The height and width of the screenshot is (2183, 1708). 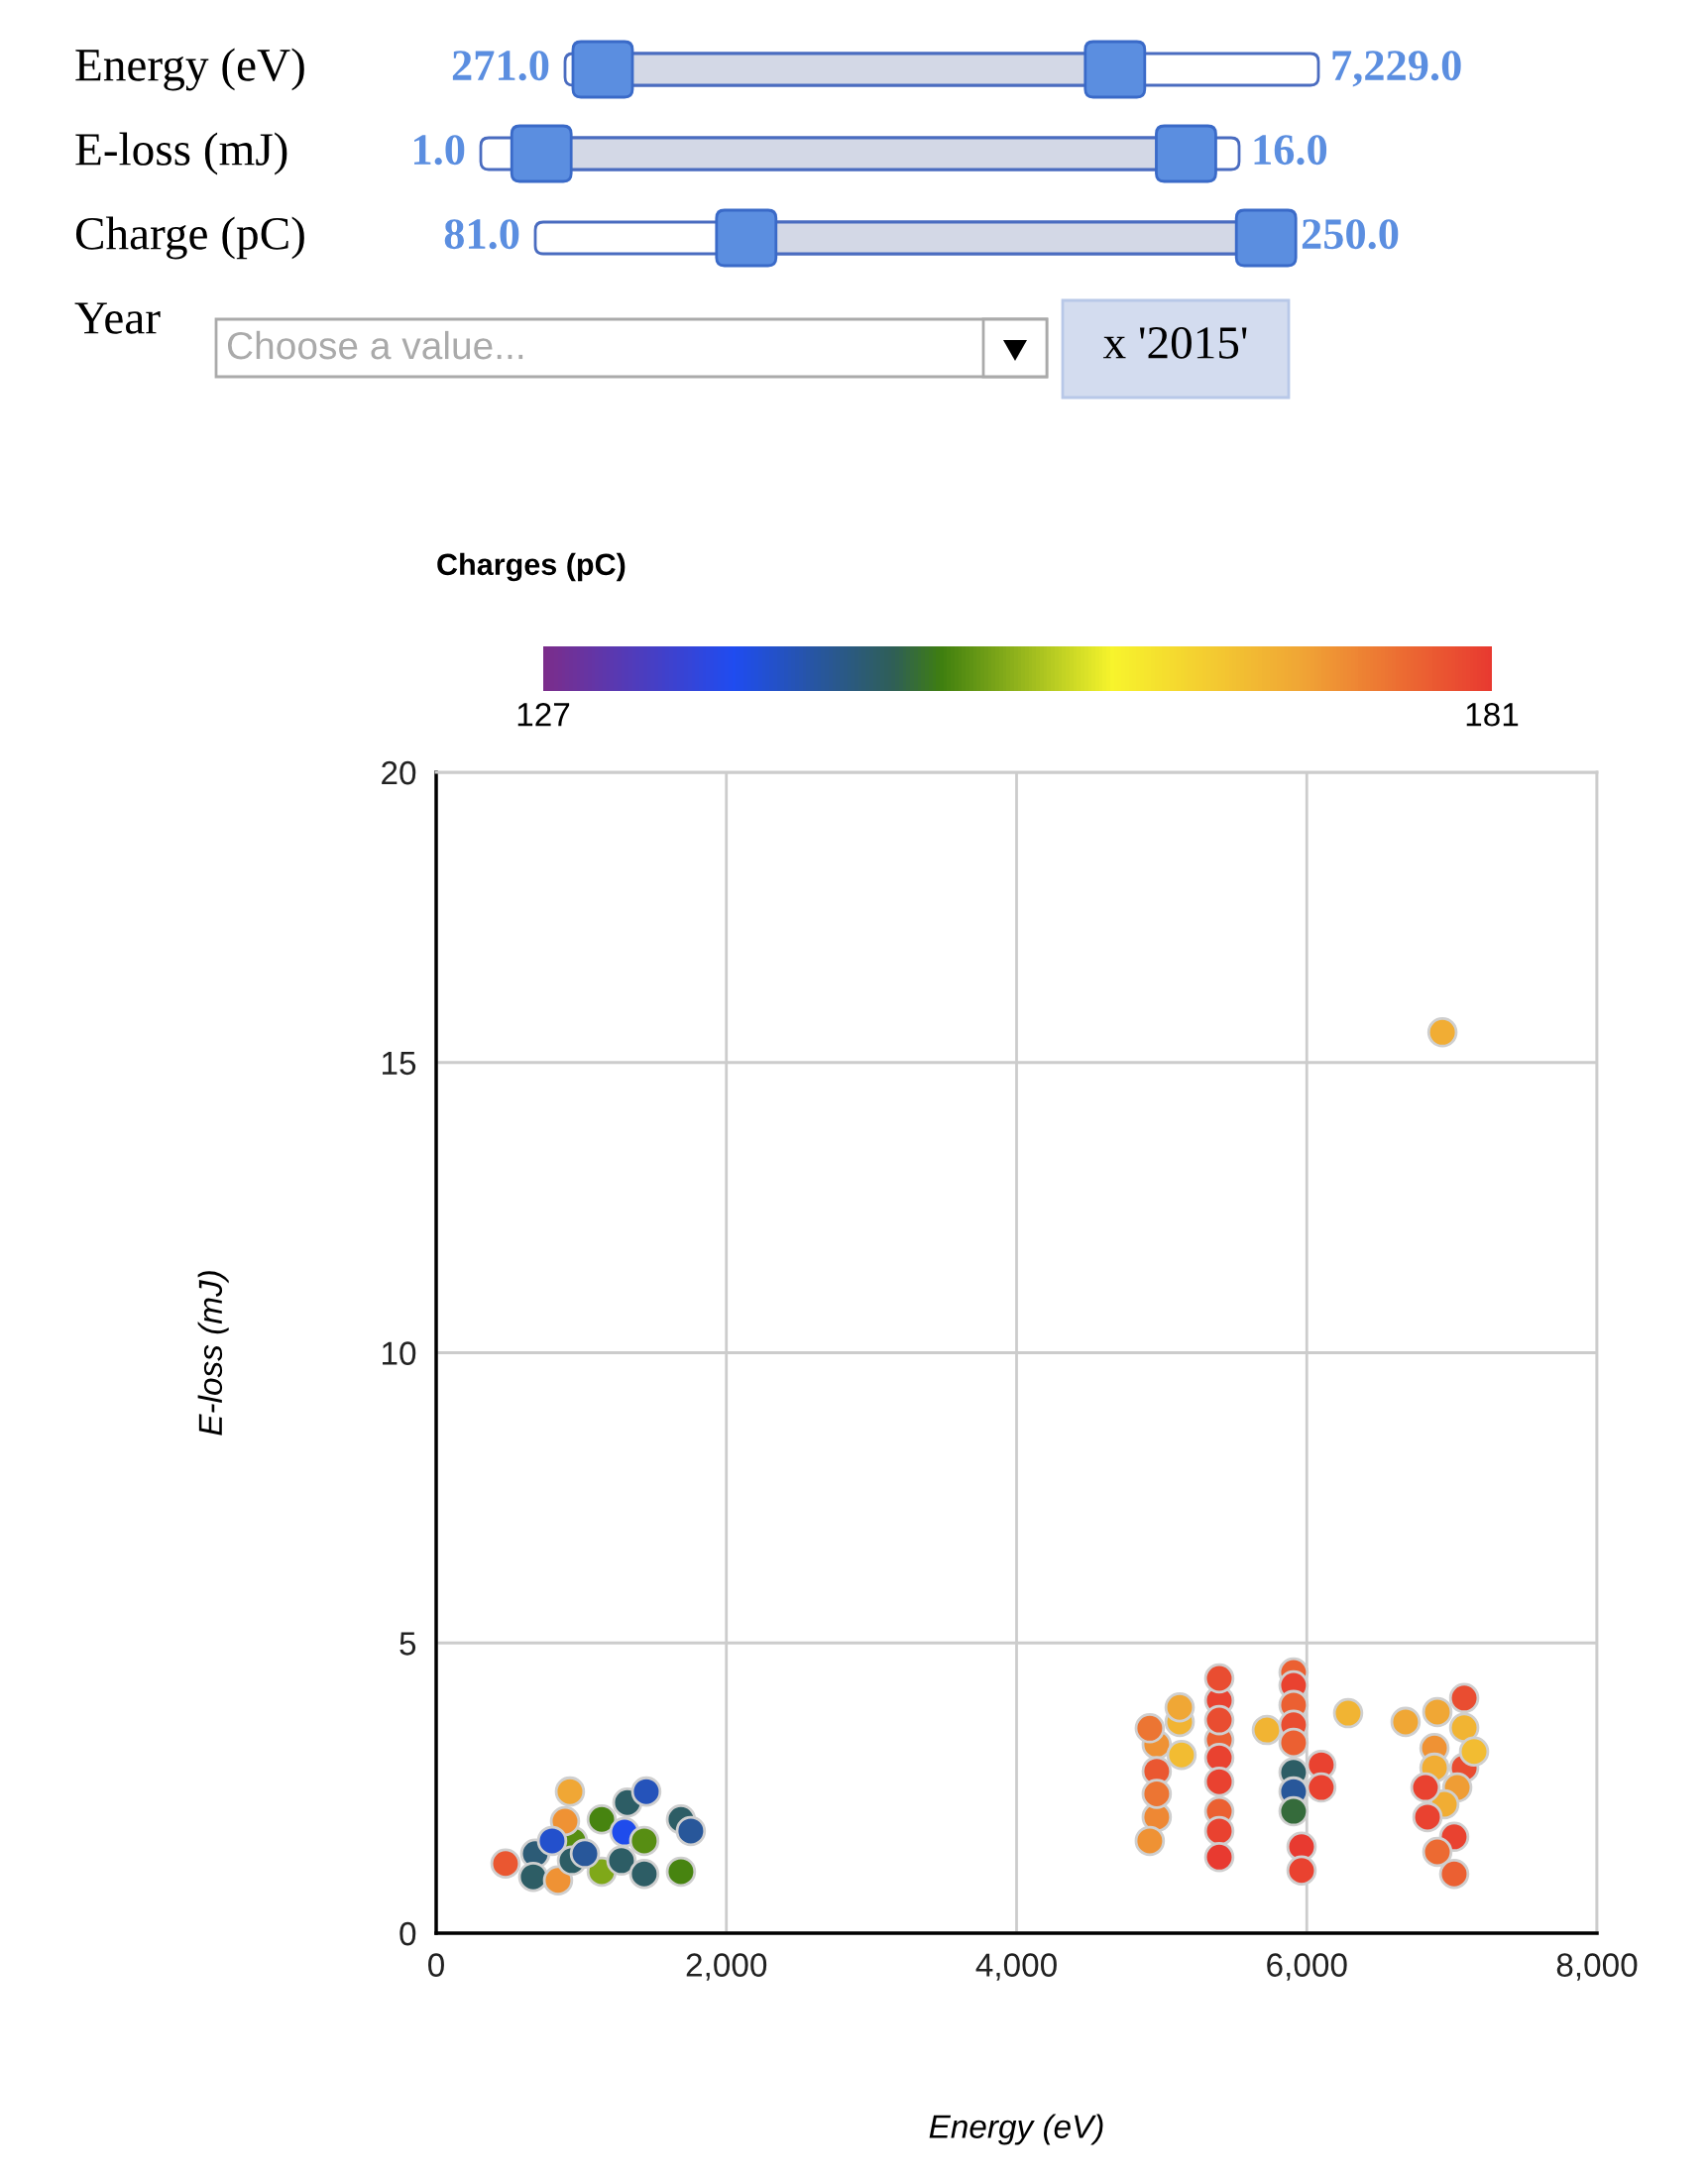 What do you see at coordinates (399, 772) in the screenshot?
I see `y-tick-label: 20` at bounding box center [399, 772].